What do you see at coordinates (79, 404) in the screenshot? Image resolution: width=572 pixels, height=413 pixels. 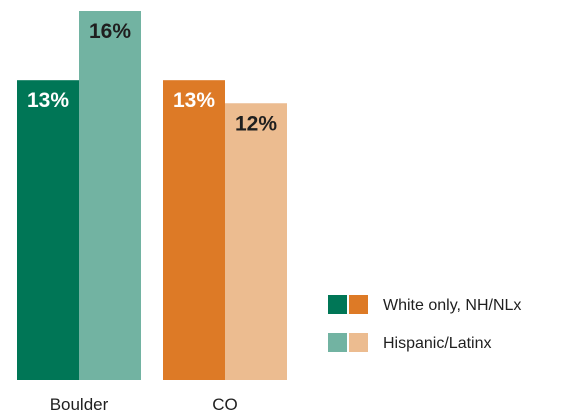 I see `category-label-boulder: Boulder` at bounding box center [79, 404].